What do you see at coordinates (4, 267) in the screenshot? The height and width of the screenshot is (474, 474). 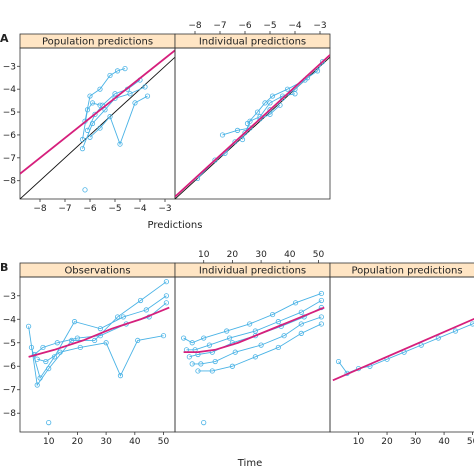 I see `panel-letter-b: B` at bounding box center [4, 267].